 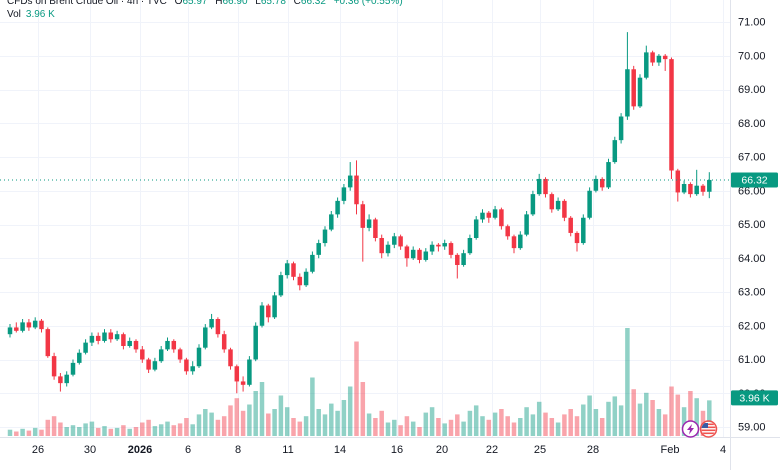 What do you see at coordinates (38, 450) in the screenshot?
I see `time-axis-label: 26` at bounding box center [38, 450].